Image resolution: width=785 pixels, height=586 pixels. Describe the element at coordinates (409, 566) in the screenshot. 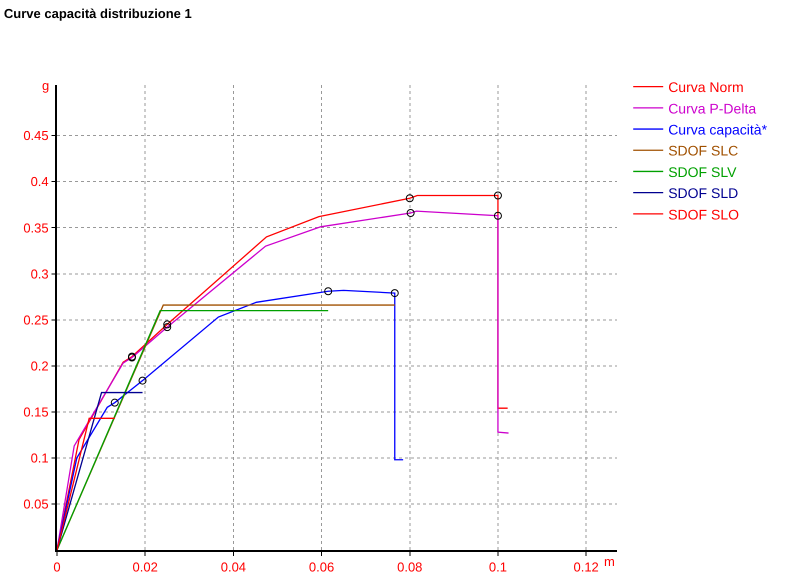

I see `x-tick-label: 0.08` at that location.